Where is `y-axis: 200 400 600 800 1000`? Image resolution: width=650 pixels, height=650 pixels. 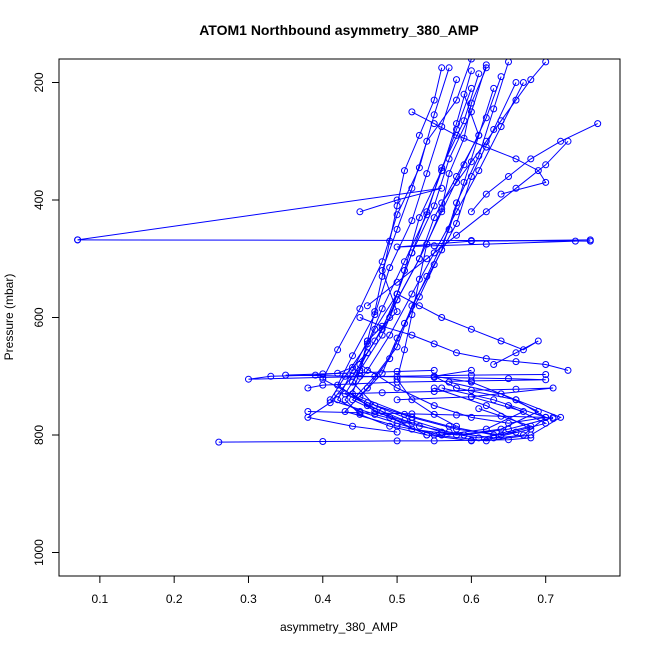 y-axis: 200 400 600 800 1000 is located at coordinates (45, 319).